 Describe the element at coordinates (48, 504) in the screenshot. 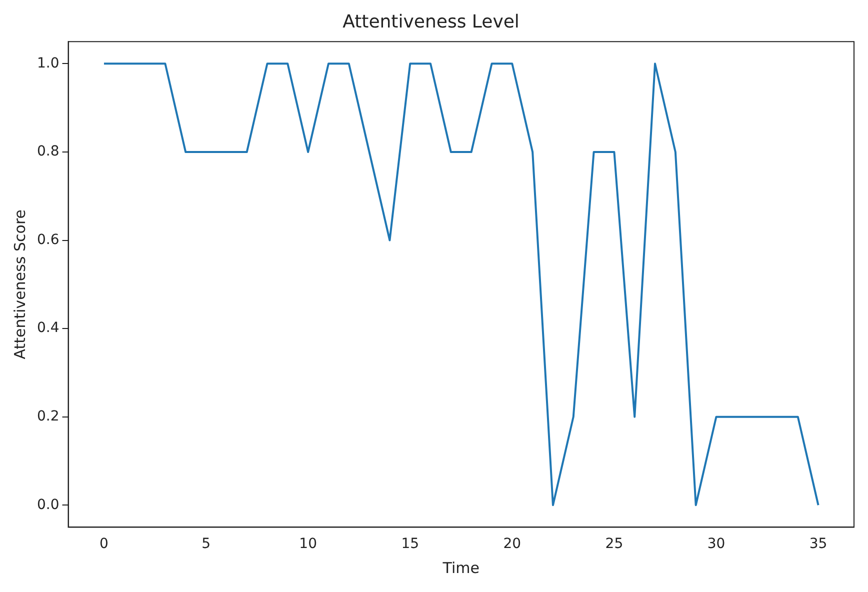

I see `y-tick-label: 0.0` at that location.